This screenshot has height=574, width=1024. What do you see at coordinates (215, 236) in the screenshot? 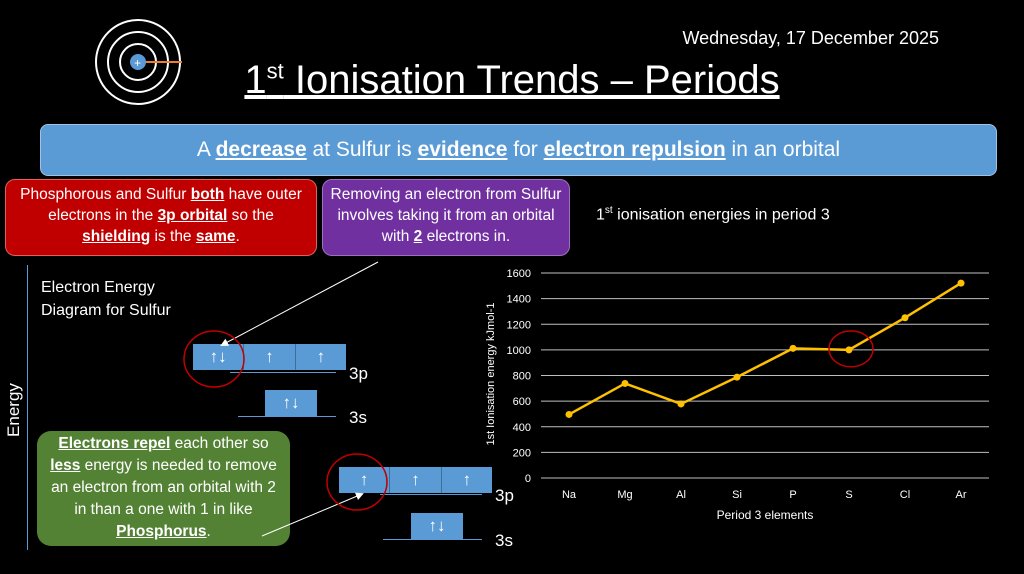
I see `b: same` at bounding box center [215, 236].